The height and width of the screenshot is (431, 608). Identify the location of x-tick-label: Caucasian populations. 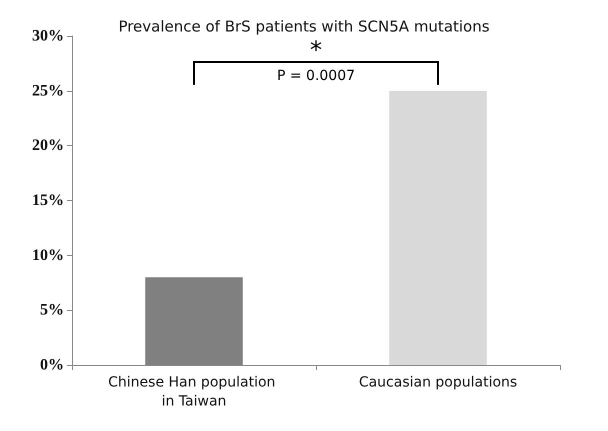
(438, 382).